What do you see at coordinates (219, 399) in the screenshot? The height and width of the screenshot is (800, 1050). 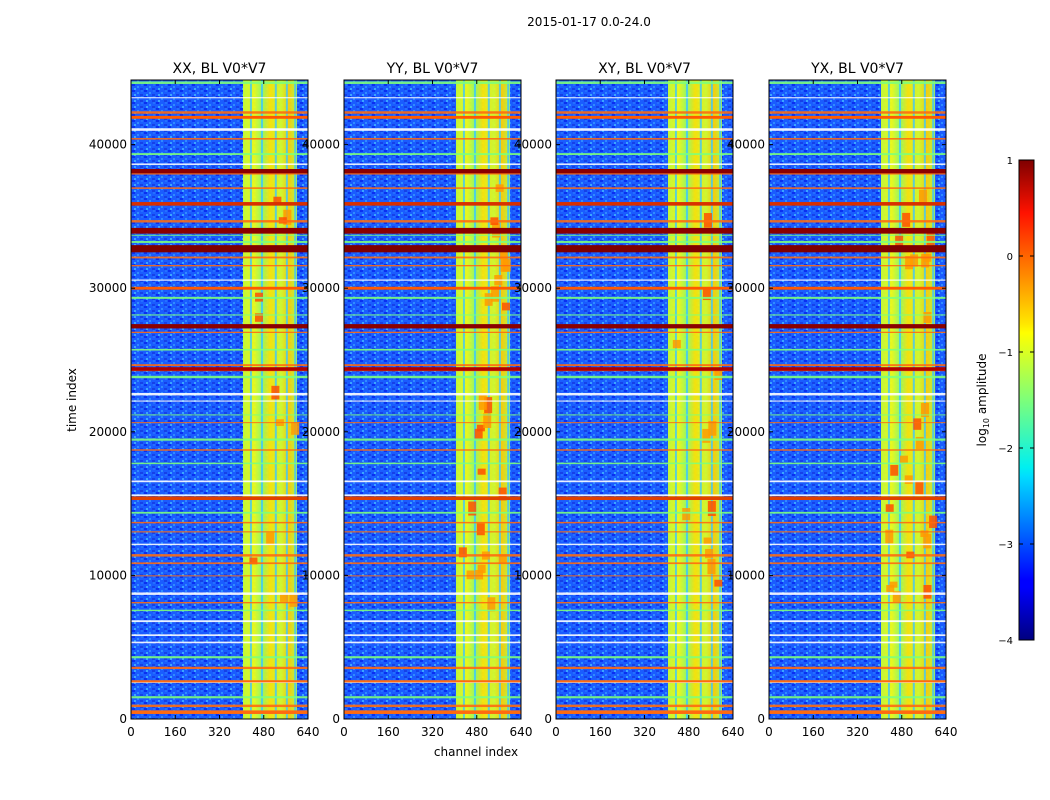 I see `heatmap-rows-xx` at bounding box center [219, 399].